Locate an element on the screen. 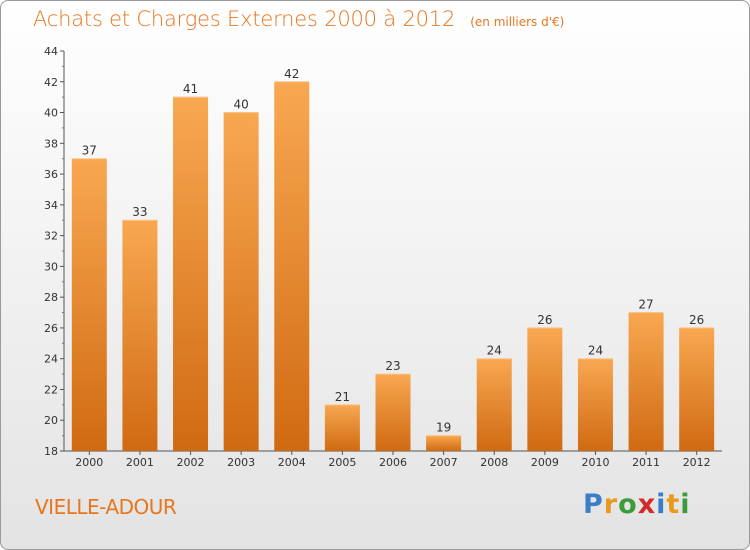  chart-subtitle: (en milliers d'€) is located at coordinates (517, 22).